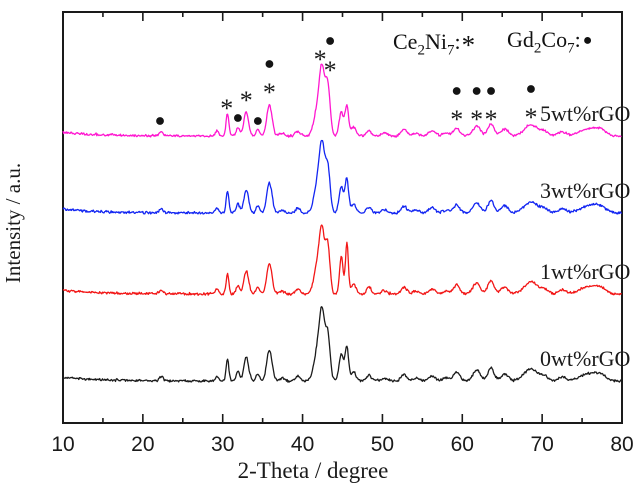 This screenshot has width=641, height=490. I want to click on legend-ce2ni7-colon: :, so click(457, 41).